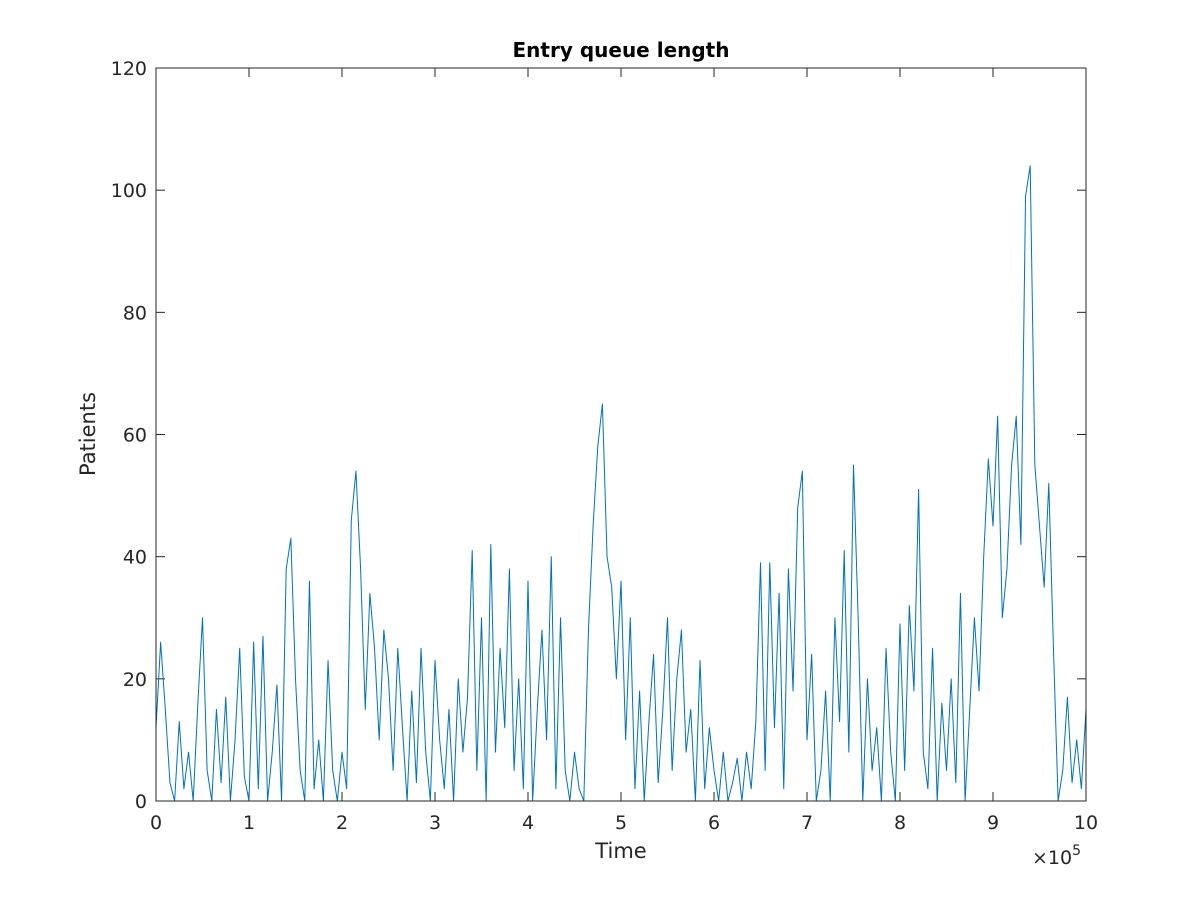  Describe the element at coordinates (135, 558) in the screenshot. I see `y-tick-label: 40` at that location.